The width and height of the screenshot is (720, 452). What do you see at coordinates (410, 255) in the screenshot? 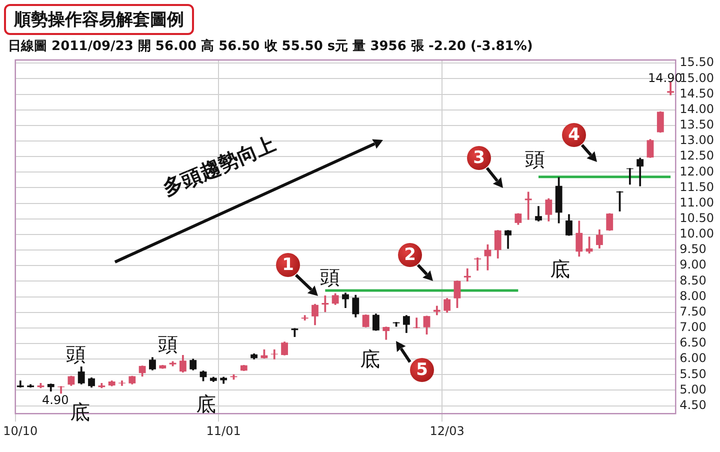
I see `annotation: 2` at bounding box center [410, 255].